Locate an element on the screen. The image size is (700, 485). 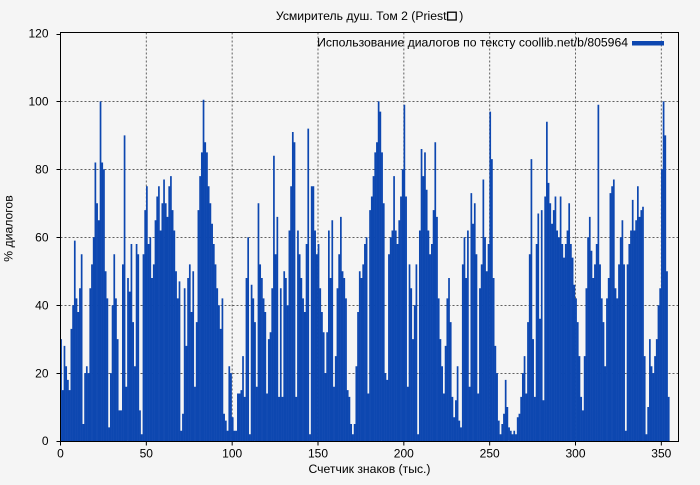
svg-text: 120 is located at coordinates (38, 34).